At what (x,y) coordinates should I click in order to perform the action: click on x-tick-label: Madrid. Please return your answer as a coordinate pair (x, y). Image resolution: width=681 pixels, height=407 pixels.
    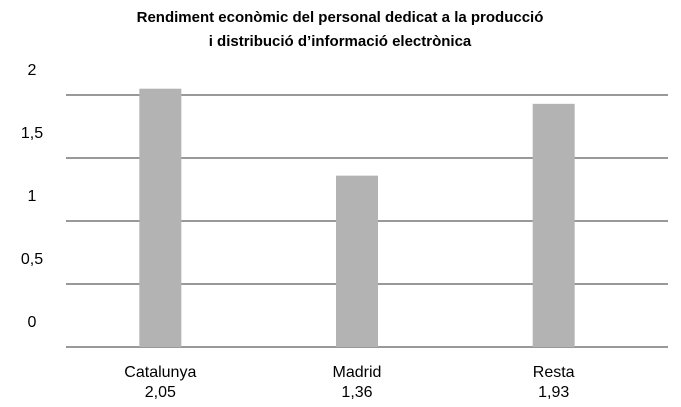
    Looking at the image, I should click on (357, 372).